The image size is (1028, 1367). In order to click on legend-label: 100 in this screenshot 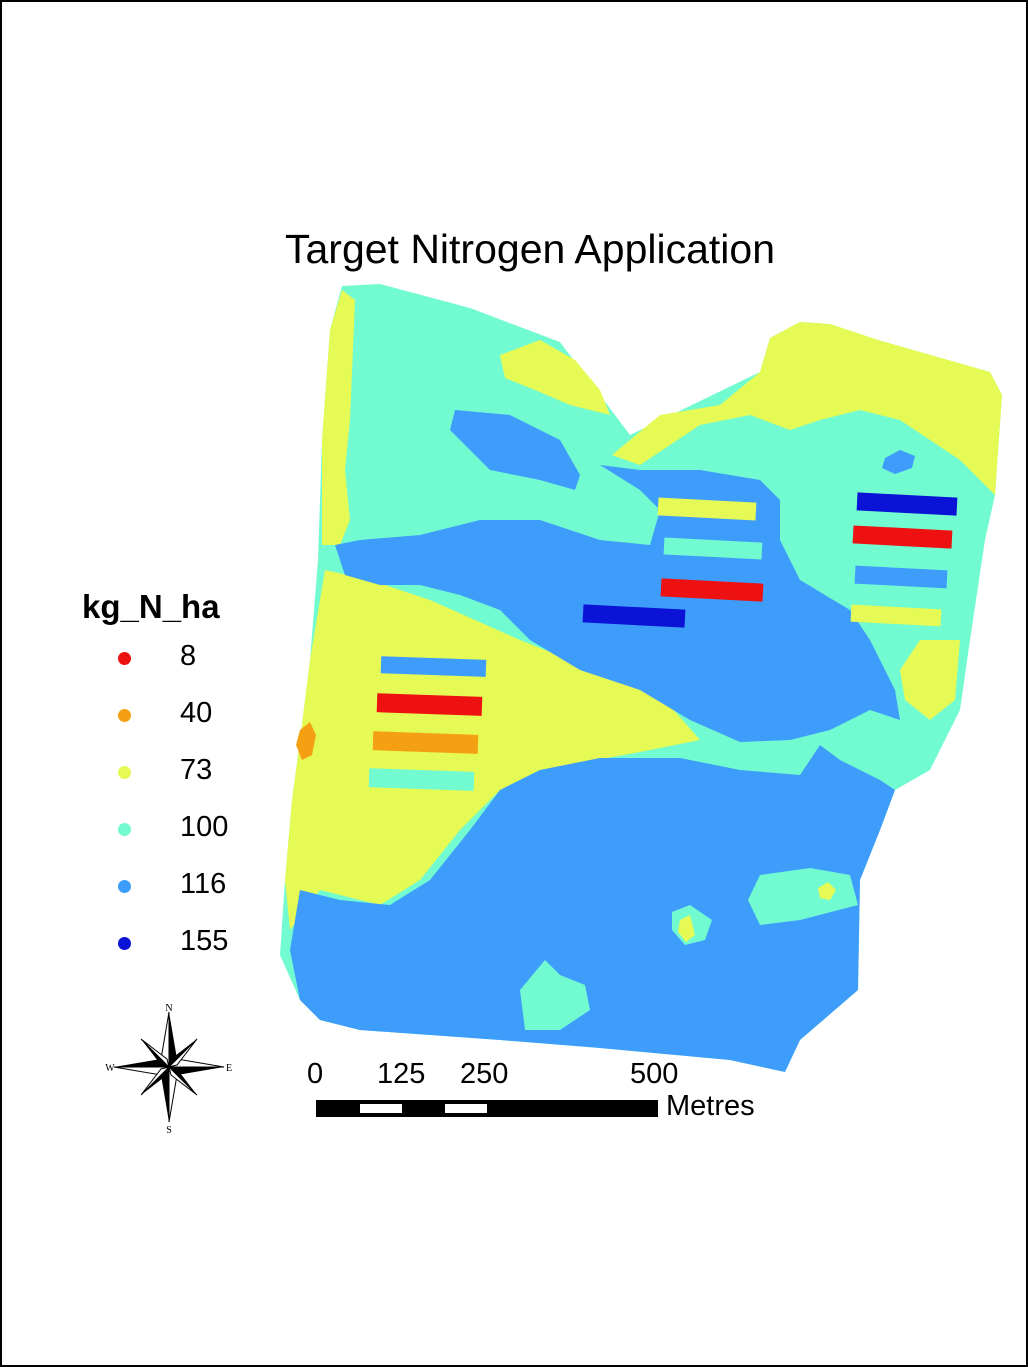, I will do `click(204, 827)`.